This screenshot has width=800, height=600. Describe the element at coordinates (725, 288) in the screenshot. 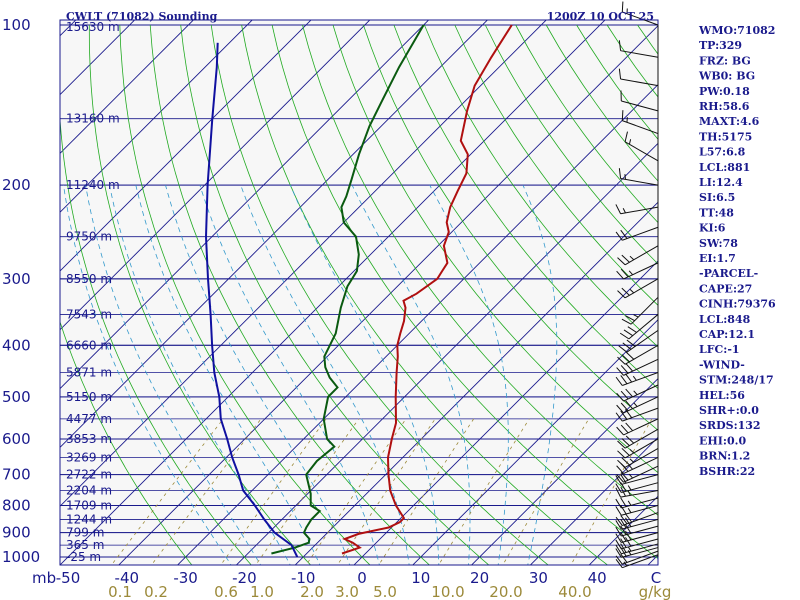

I see `index-item: CAPE:27` at that location.